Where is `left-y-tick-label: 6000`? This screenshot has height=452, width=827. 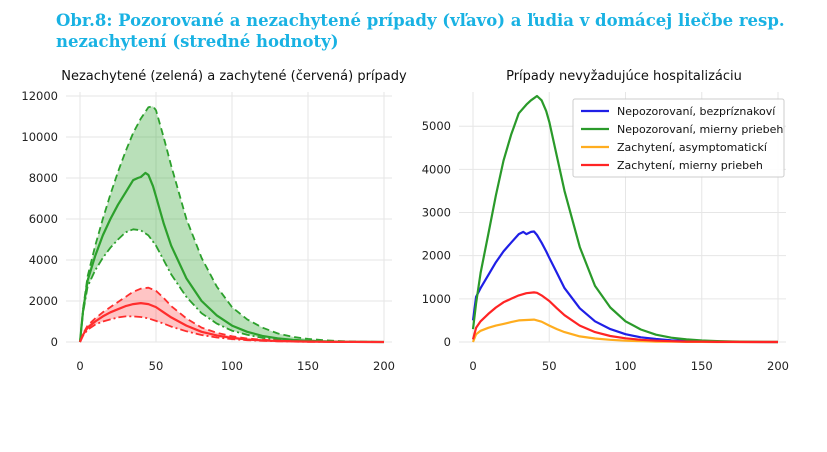 left-y-tick-label: 6000 is located at coordinates (43, 219).